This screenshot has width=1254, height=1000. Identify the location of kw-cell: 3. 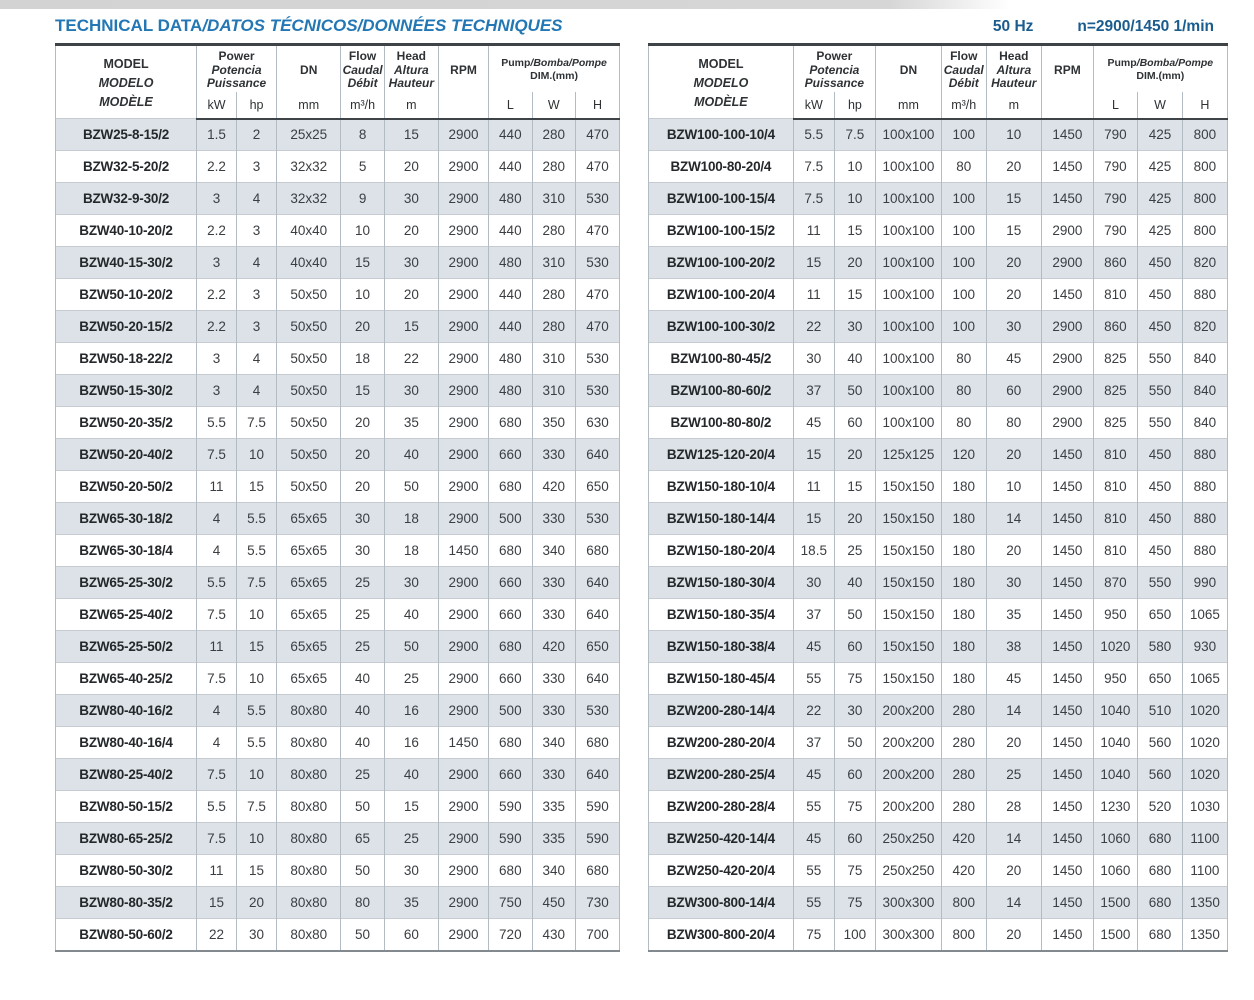
(217, 262).